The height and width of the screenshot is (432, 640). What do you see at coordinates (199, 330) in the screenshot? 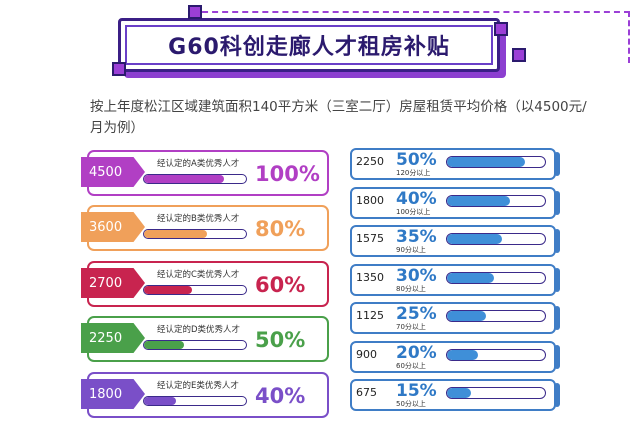
I see `talent-label: 经认定的D类优秀人才` at bounding box center [199, 330].